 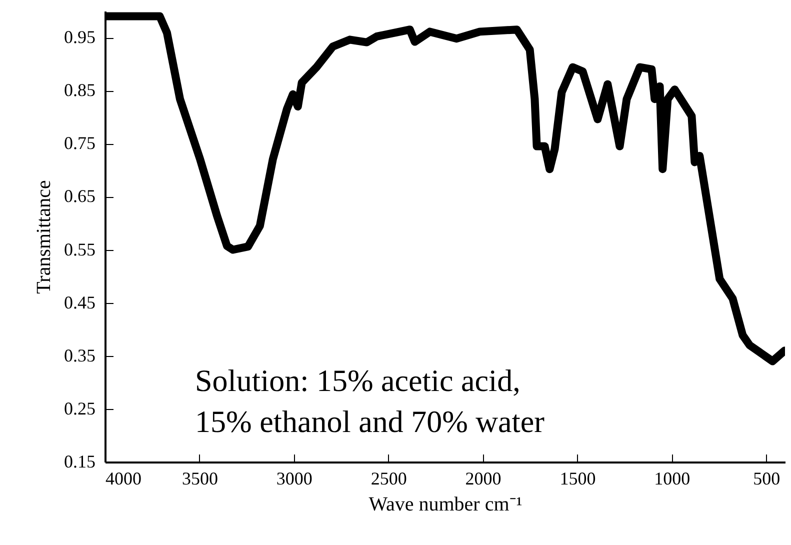 What do you see at coordinates (80, 90) in the screenshot?
I see `y-tick-label: 0.85` at bounding box center [80, 90].